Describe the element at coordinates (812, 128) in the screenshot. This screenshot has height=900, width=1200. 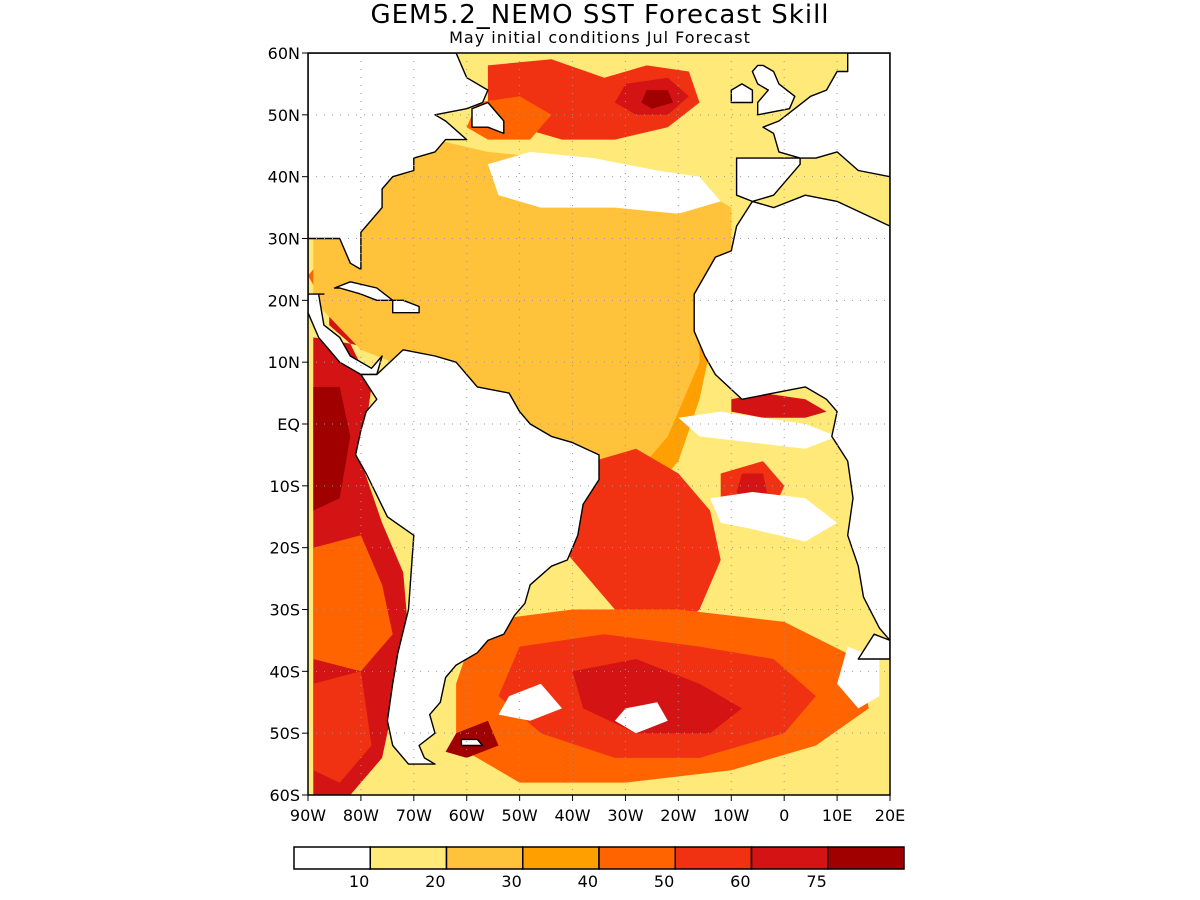
I see `land-iberia-france` at that location.